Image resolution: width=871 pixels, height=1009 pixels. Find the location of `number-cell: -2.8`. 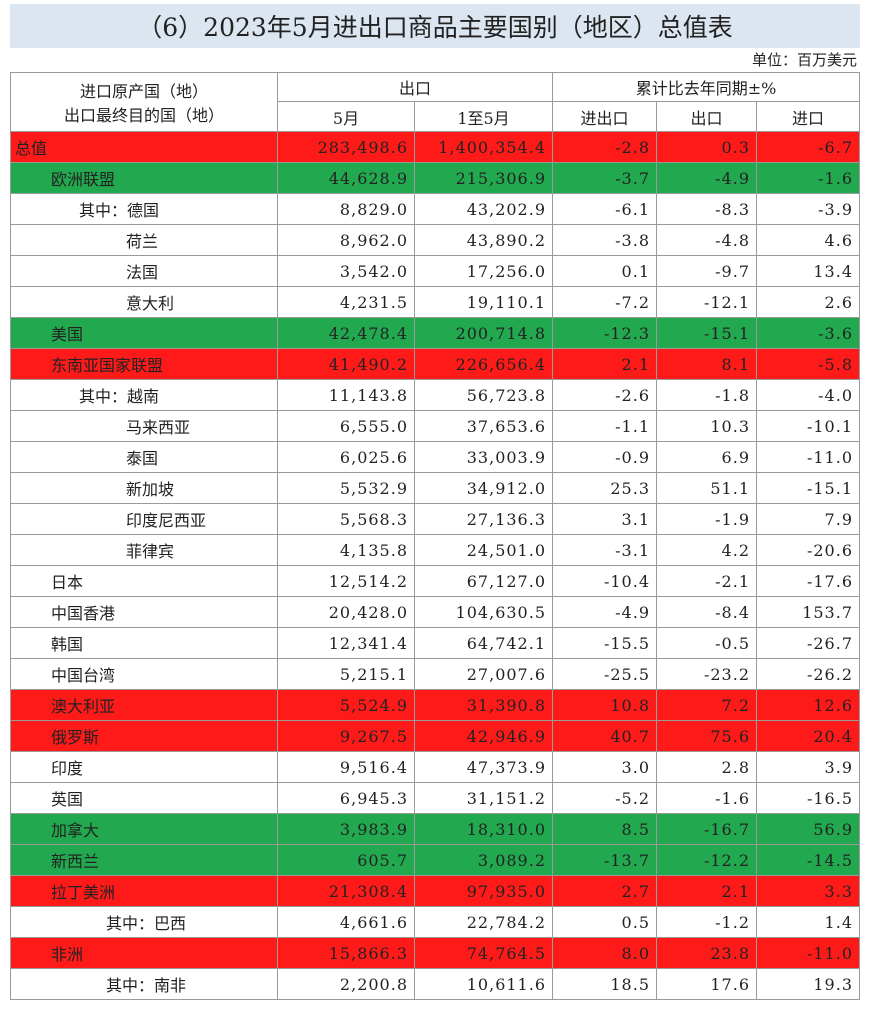

number-cell: -2.8 is located at coordinates (605, 147).